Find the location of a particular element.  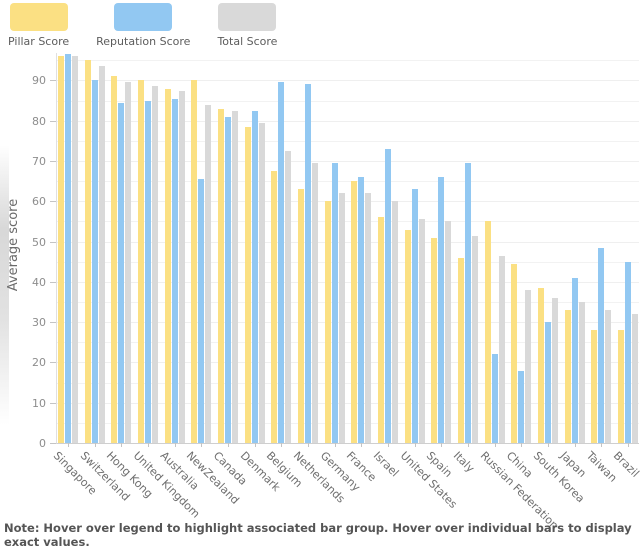

bar-group-netherlands is located at coordinates (308, 263).